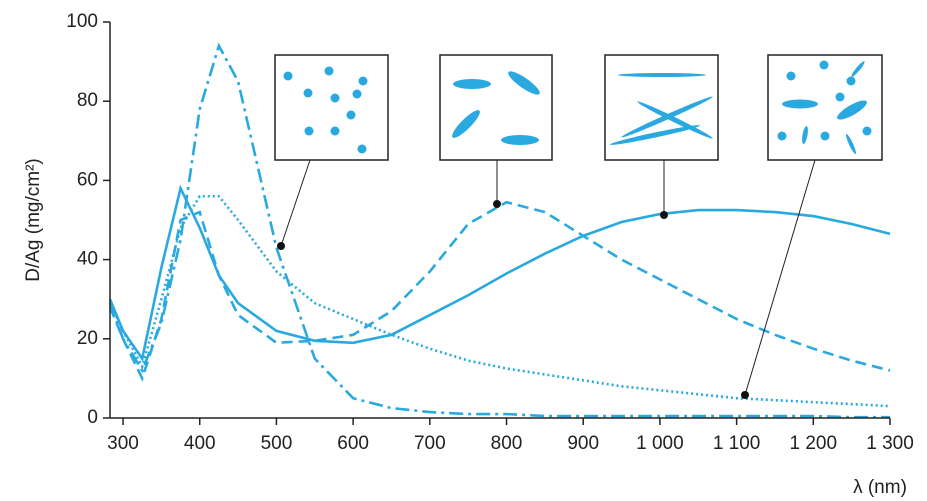  I want to click on x-tick-label: 900, so click(583, 443).